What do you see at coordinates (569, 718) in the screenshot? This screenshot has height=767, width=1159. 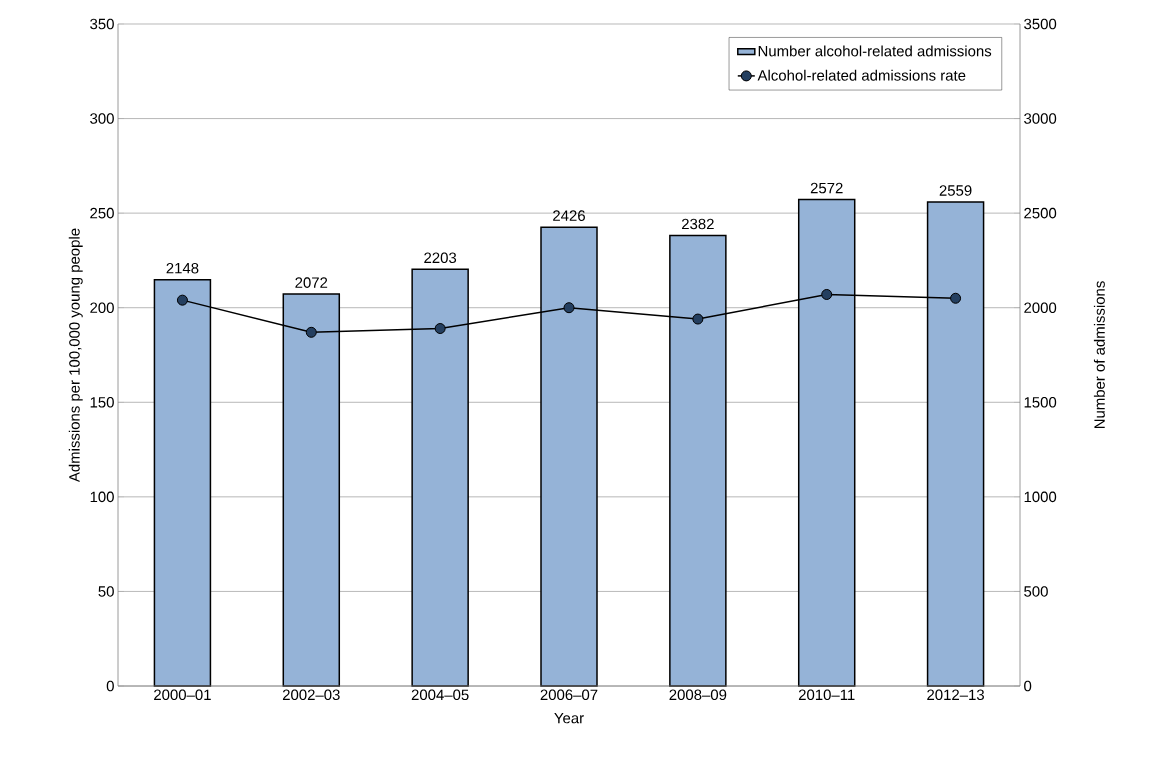 I see `x-axis-title: Year` at bounding box center [569, 718].